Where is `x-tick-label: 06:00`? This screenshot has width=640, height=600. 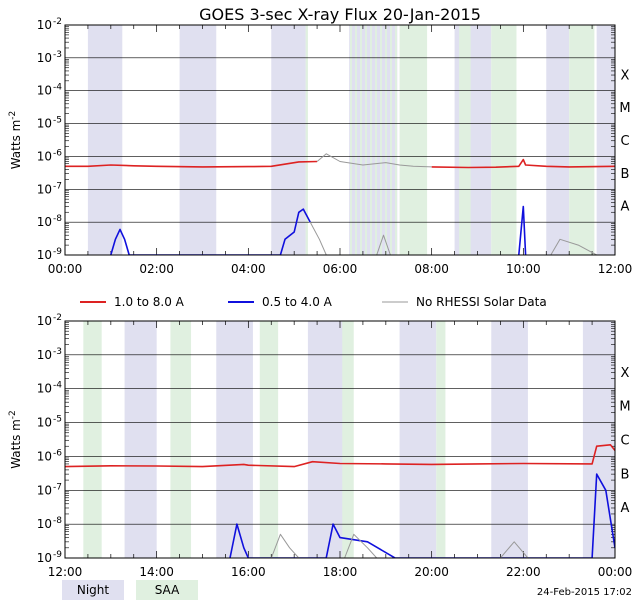
x-tick-label: 06:00 is located at coordinates (340, 269).